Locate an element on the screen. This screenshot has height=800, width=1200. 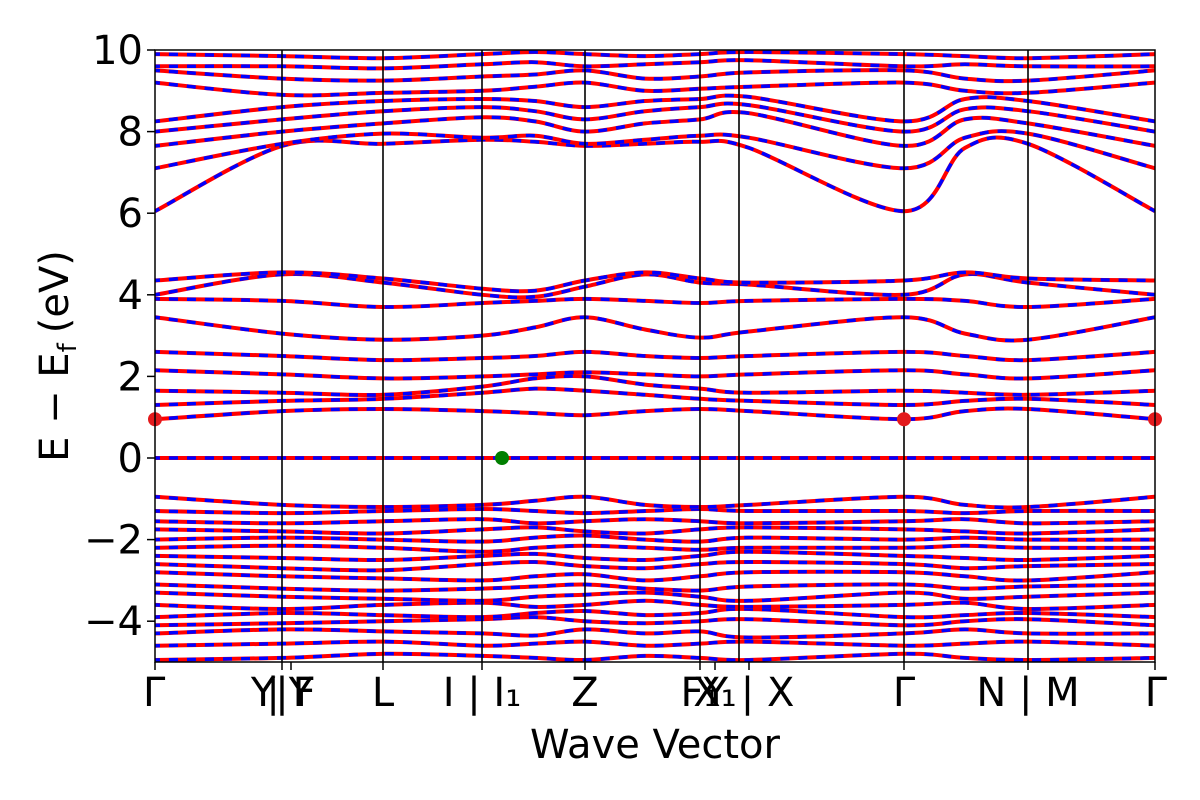
band-21-dashed is located at coordinates (655, 374).